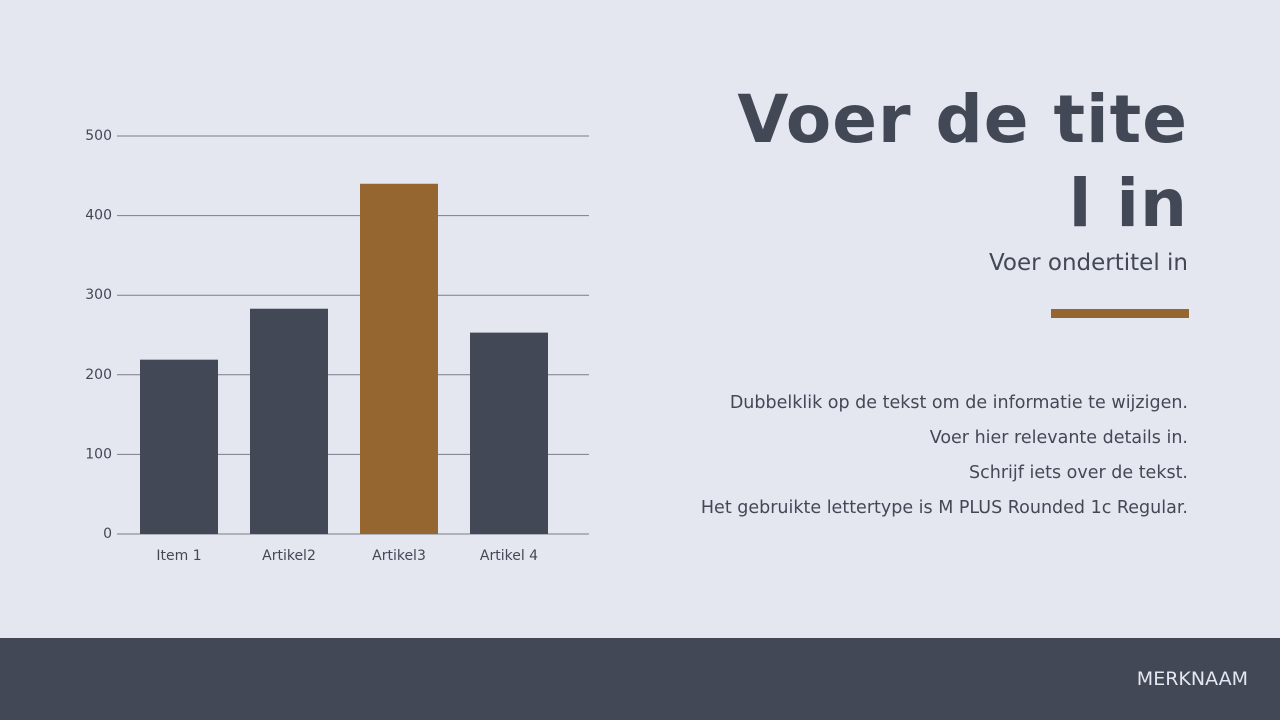  Describe the element at coordinates (1078, 473) in the screenshot. I see `body-line: Schrijf iets over de tekst.` at that location.